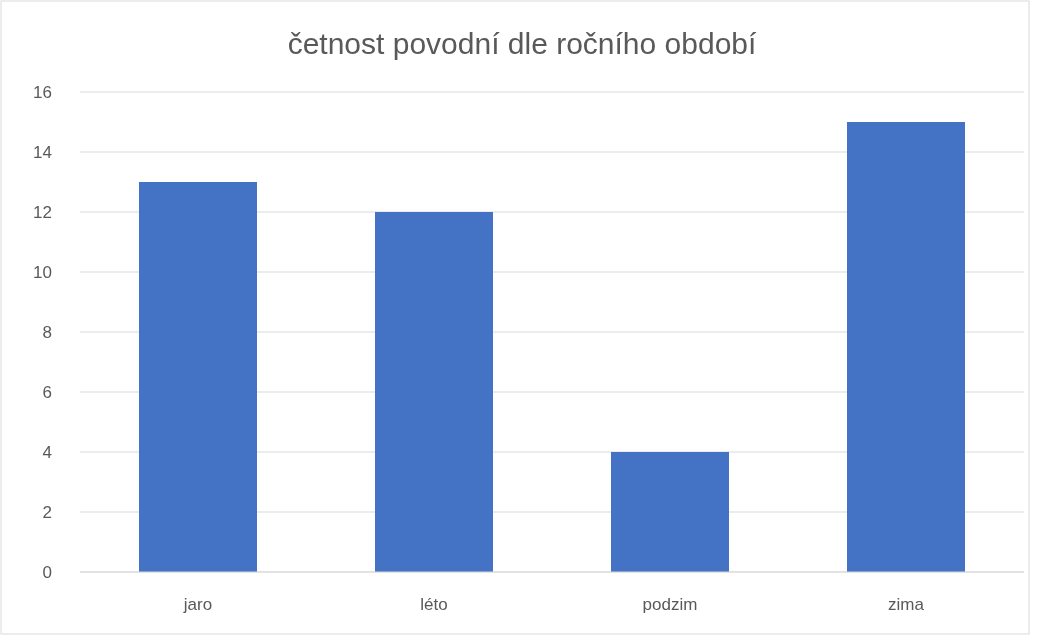 This screenshot has width=1038, height=637. I want to click on x-tick-label: léto, so click(434, 604).